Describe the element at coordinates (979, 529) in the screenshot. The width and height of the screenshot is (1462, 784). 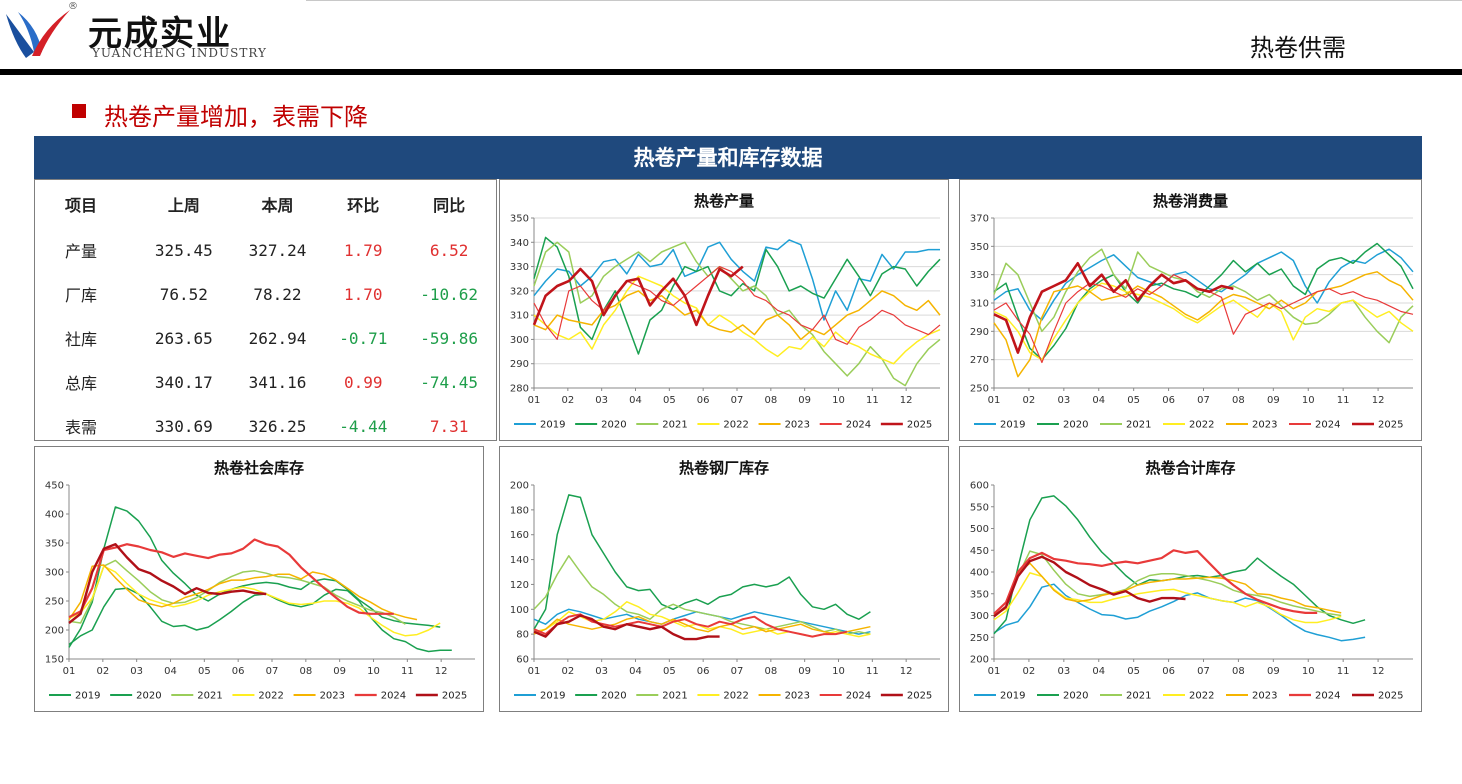
I see `y-tick-label: 500` at that location.